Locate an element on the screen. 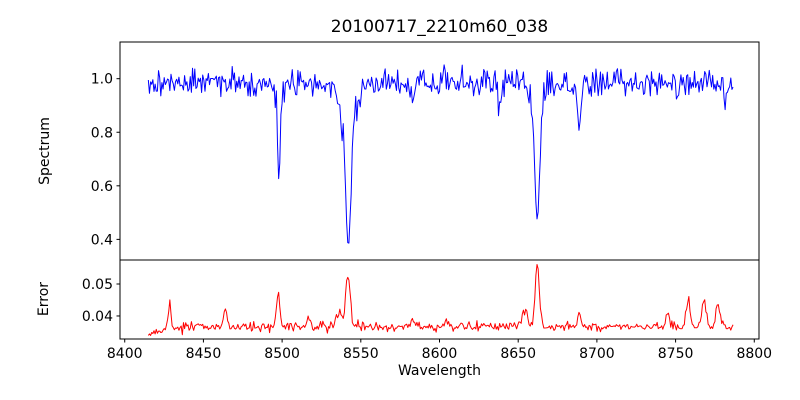 Image resolution: width=800 pixels, height=400 pixels. error-trace is located at coordinates (440, 299).